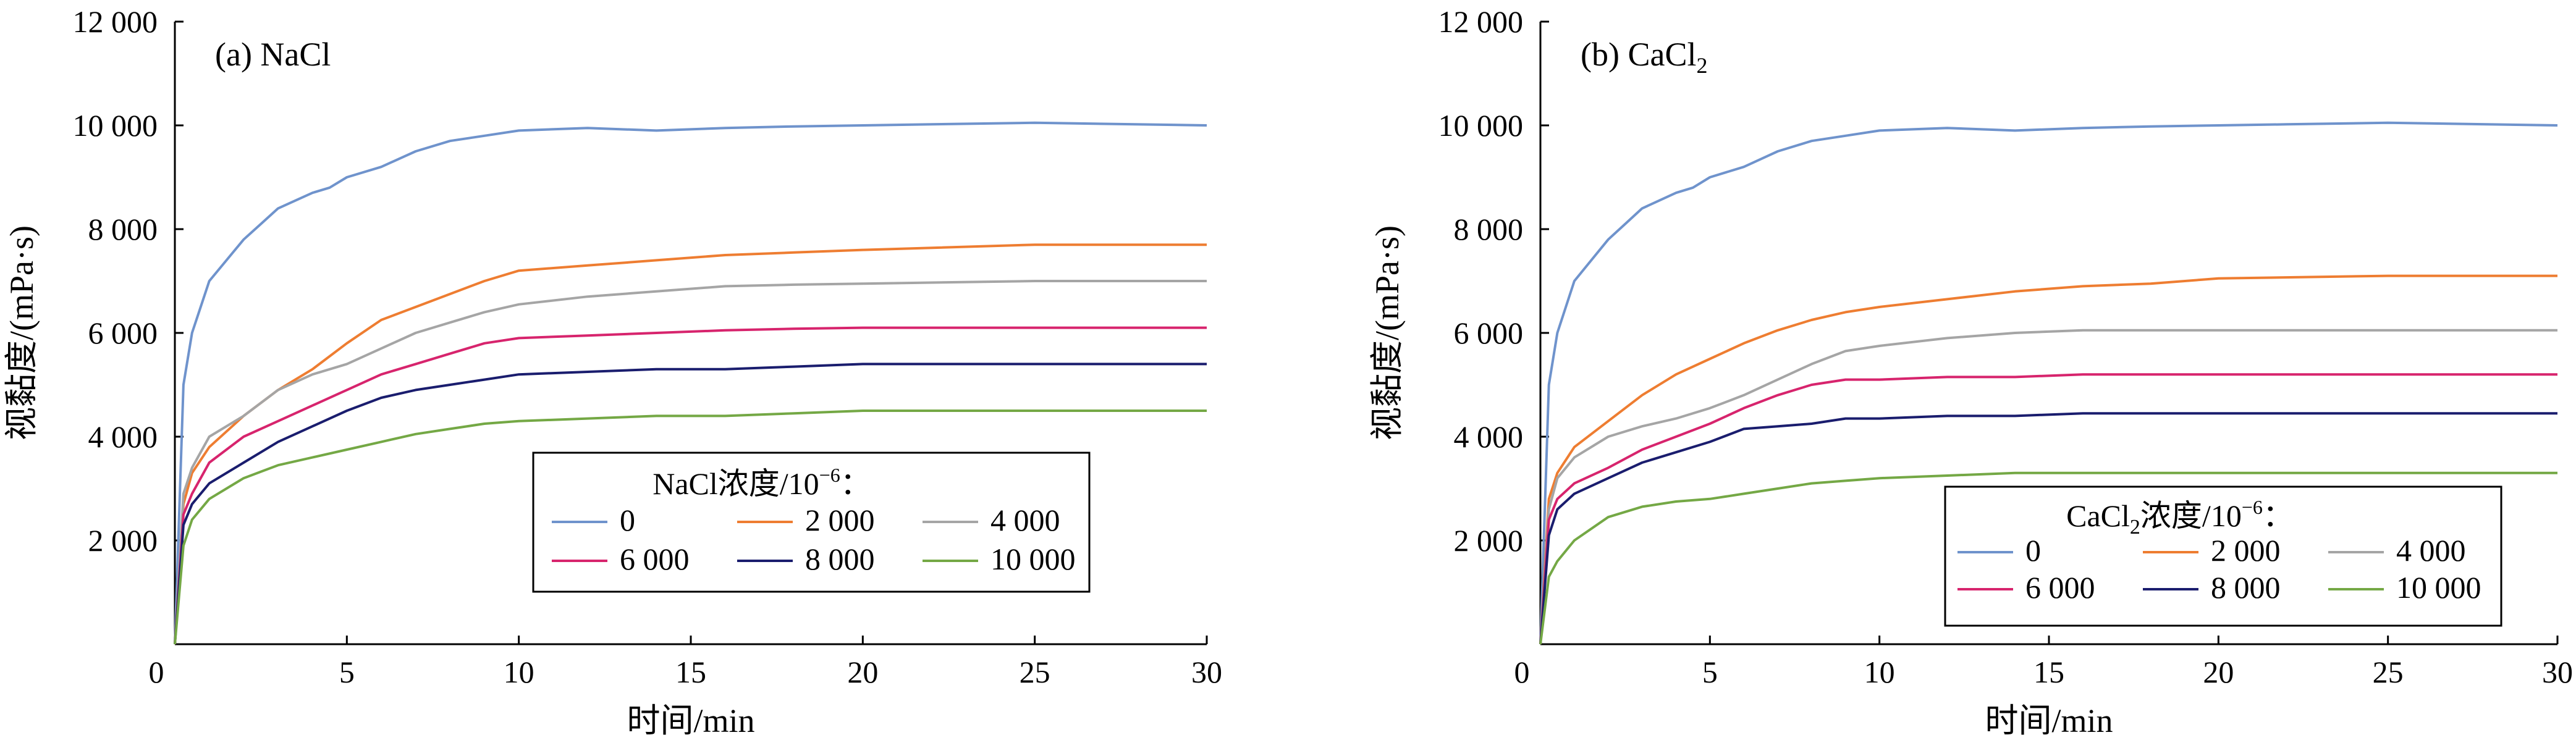 The width and height of the screenshot is (2576, 756). Describe the element at coordinates (2180, 517) in the screenshot. I see `legend-title: CaCl2浓度/10−6：` at that location.